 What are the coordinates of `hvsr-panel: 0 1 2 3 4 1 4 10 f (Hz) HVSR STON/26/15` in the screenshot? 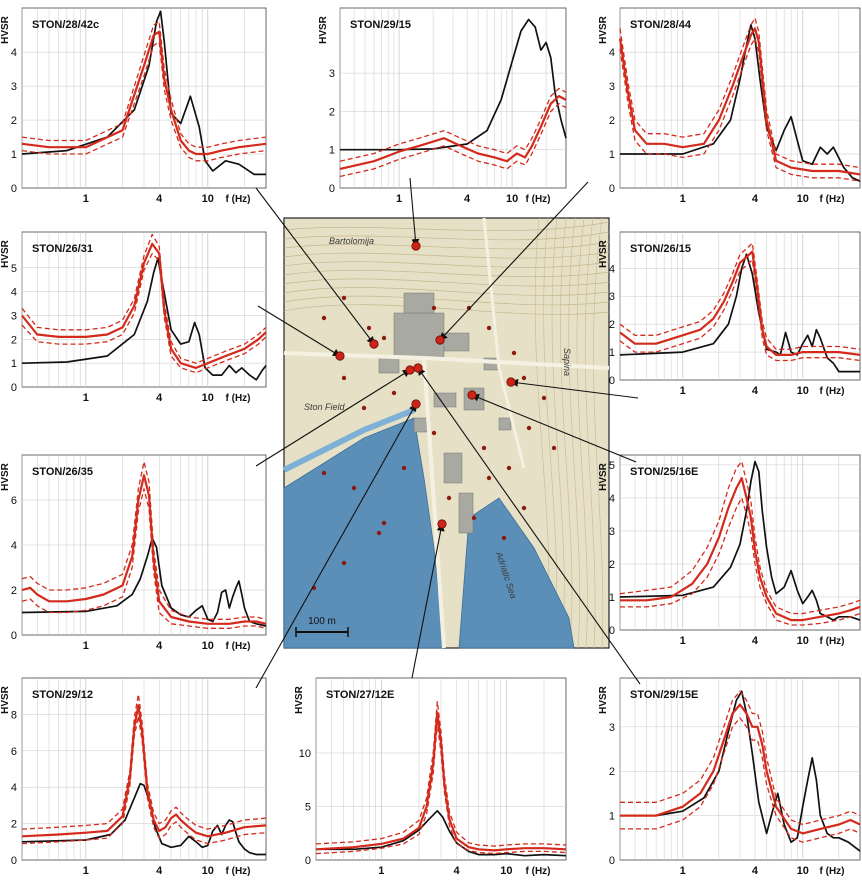 It's located at (729, 314).